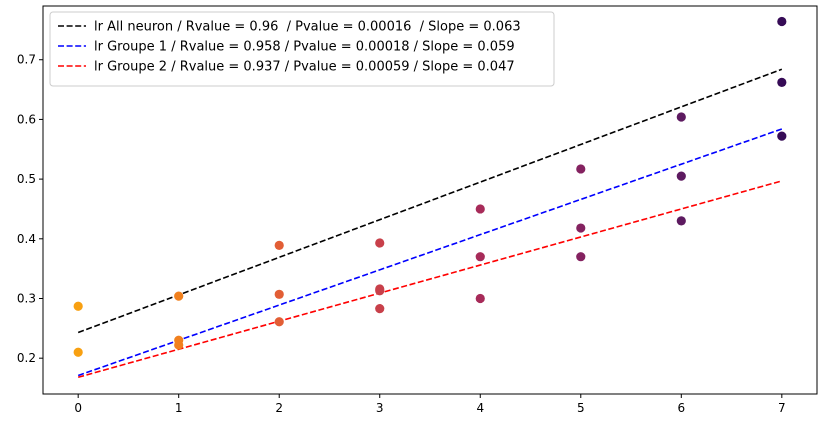 Image resolution: width=826 pixels, height=428 pixels. What do you see at coordinates (581, 408) in the screenshot?
I see `x-tick-label-5: 5` at bounding box center [581, 408].